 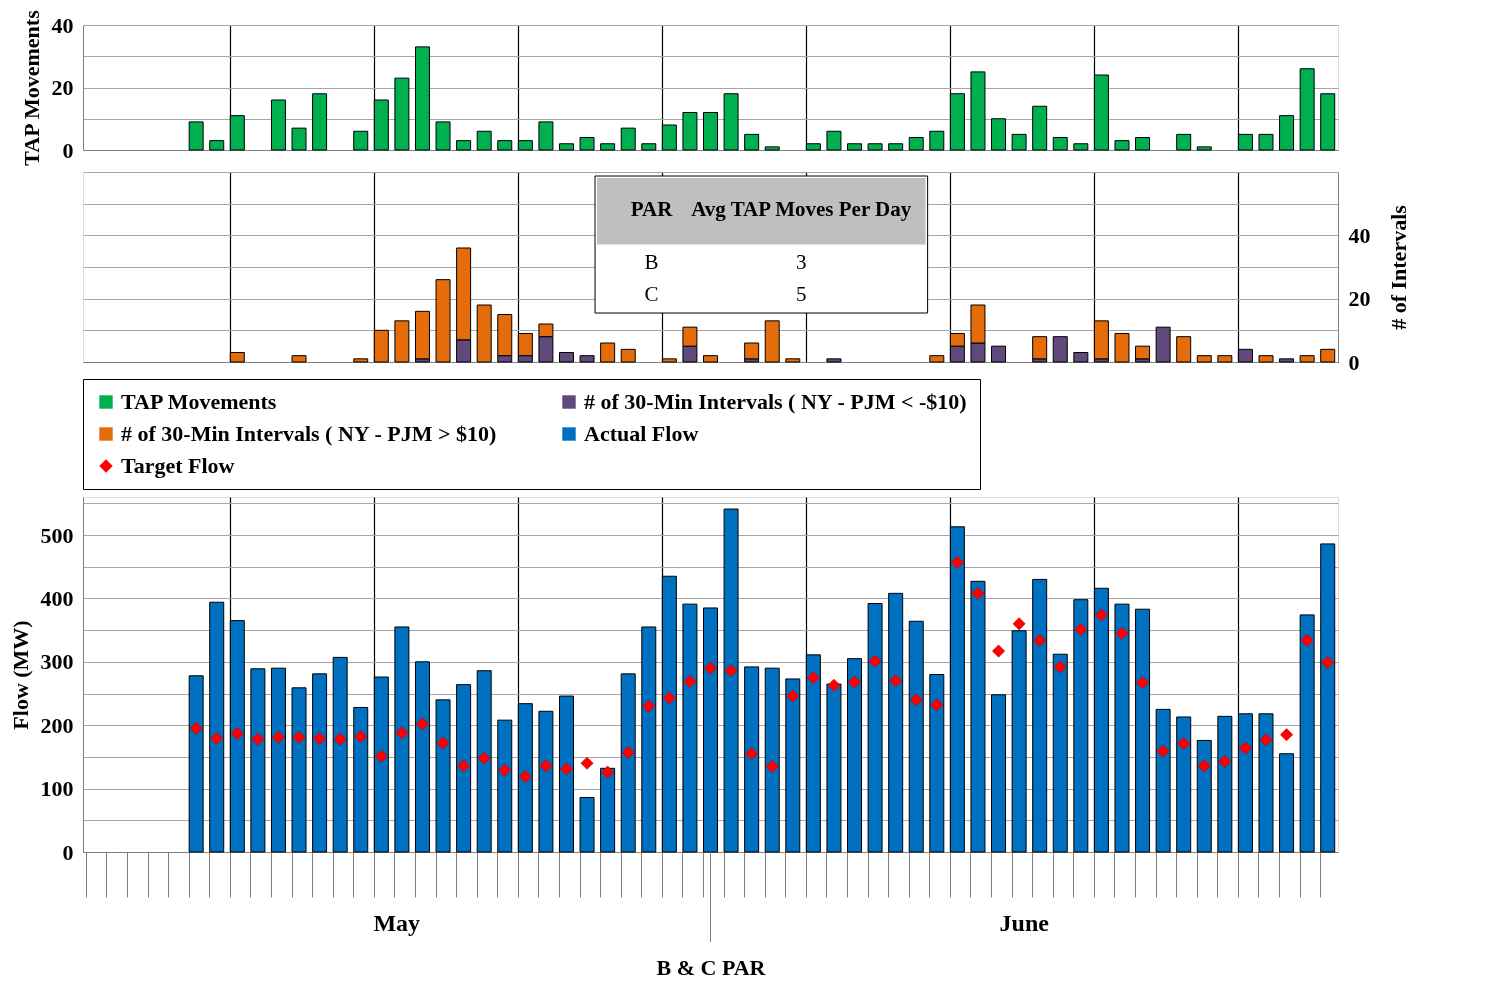 What do you see at coordinates (775, 401) in the screenshot?
I see `legend-label: # of 30-Min Intervals ( NY - PJM < -$10)` at bounding box center [775, 401].